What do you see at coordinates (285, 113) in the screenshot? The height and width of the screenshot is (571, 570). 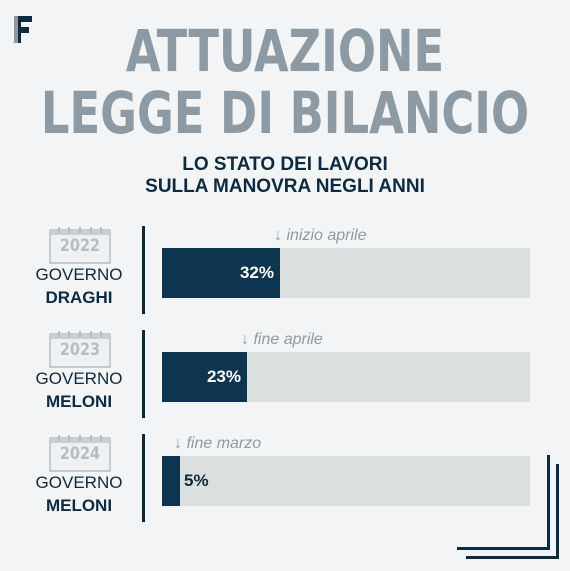 I see `title-line-2: LEGGE DI BILANCIO` at bounding box center [285, 113].